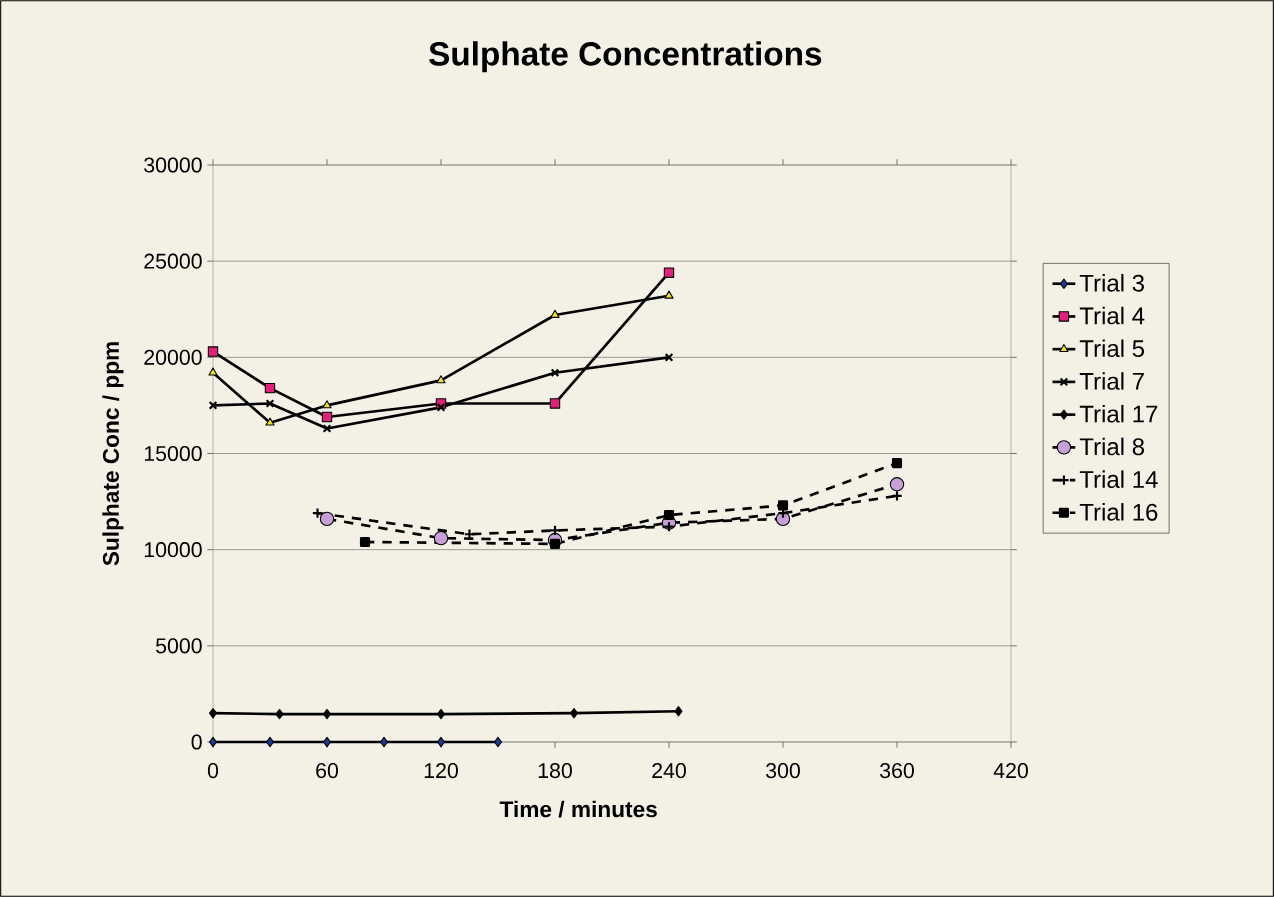  I want to click on y-axis-title: Sulphate Conc / ppm, so click(113, 454).